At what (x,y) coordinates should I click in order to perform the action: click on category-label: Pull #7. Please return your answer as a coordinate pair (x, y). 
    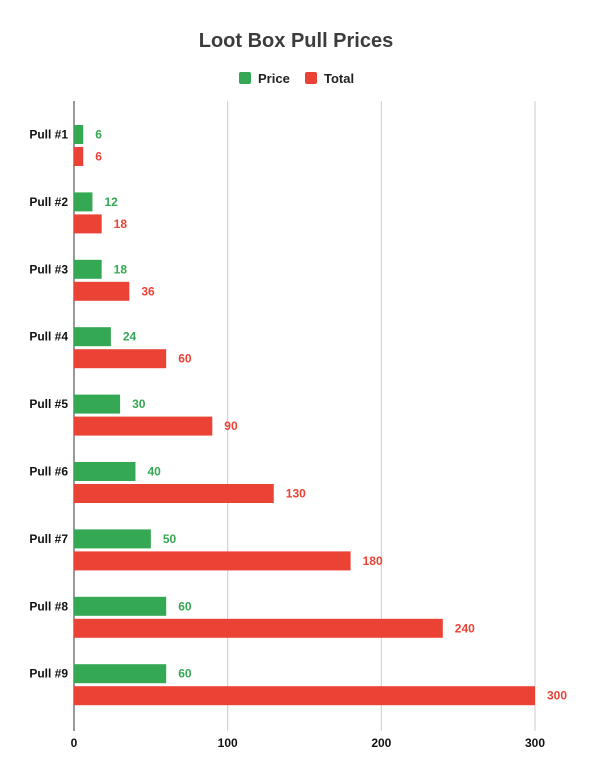
    Looking at the image, I should click on (48, 539).